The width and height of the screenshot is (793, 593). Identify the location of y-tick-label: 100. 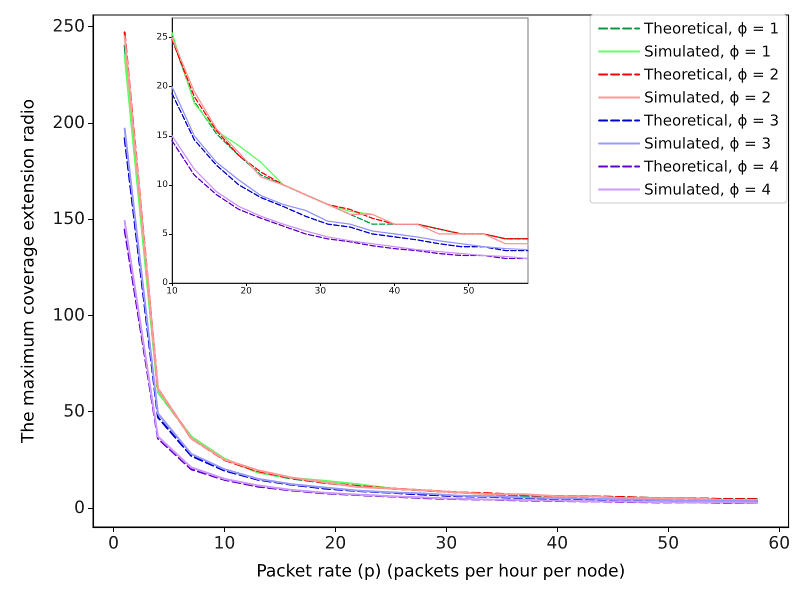
(68, 315).